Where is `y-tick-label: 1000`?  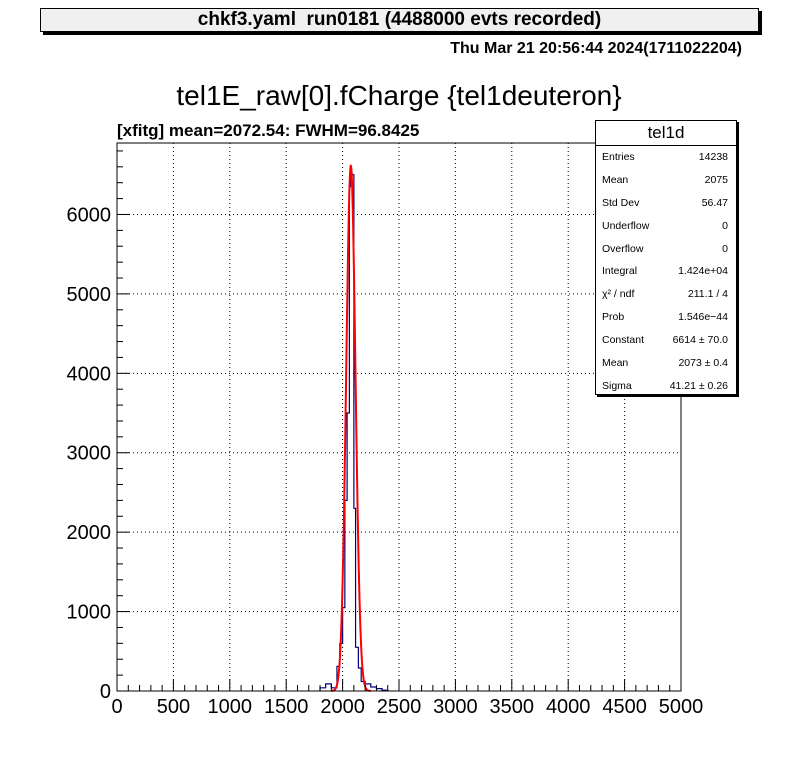 y-tick-label: 1000 is located at coordinates (89, 613).